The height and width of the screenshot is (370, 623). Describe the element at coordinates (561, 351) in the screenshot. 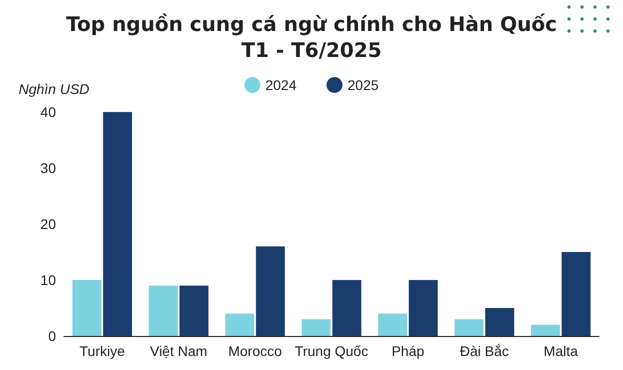

I see `x-tick-label: Malta` at that location.